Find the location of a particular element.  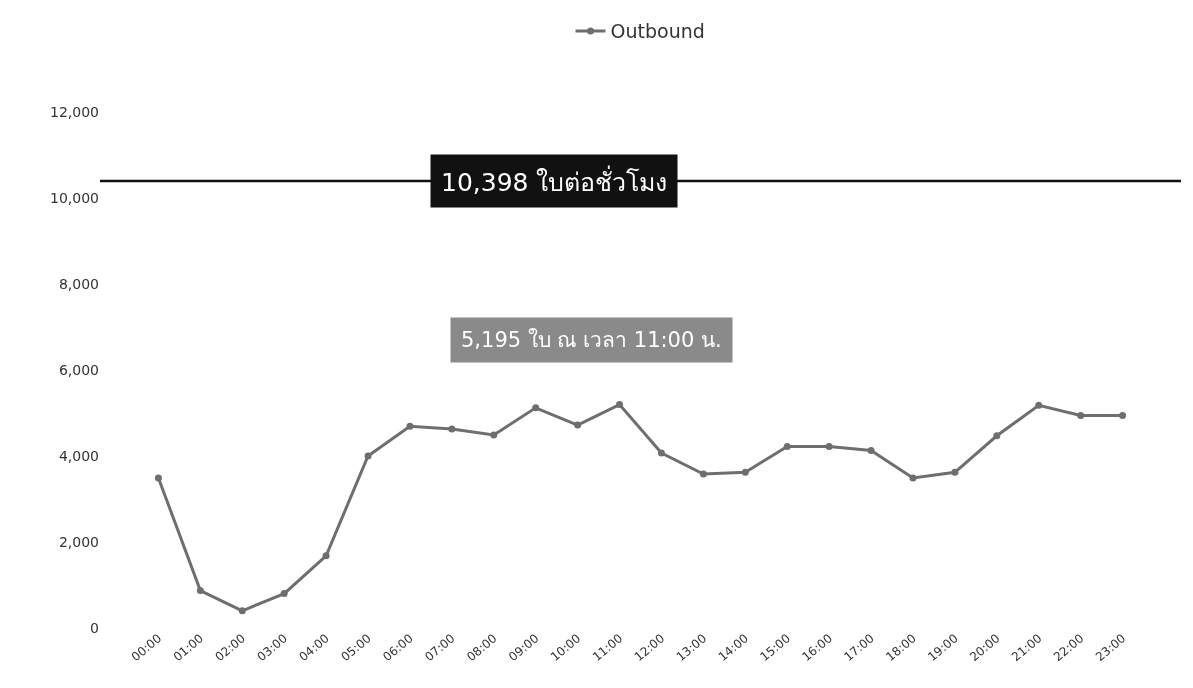

y-tick-label: 0 is located at coordinates (94, 627).